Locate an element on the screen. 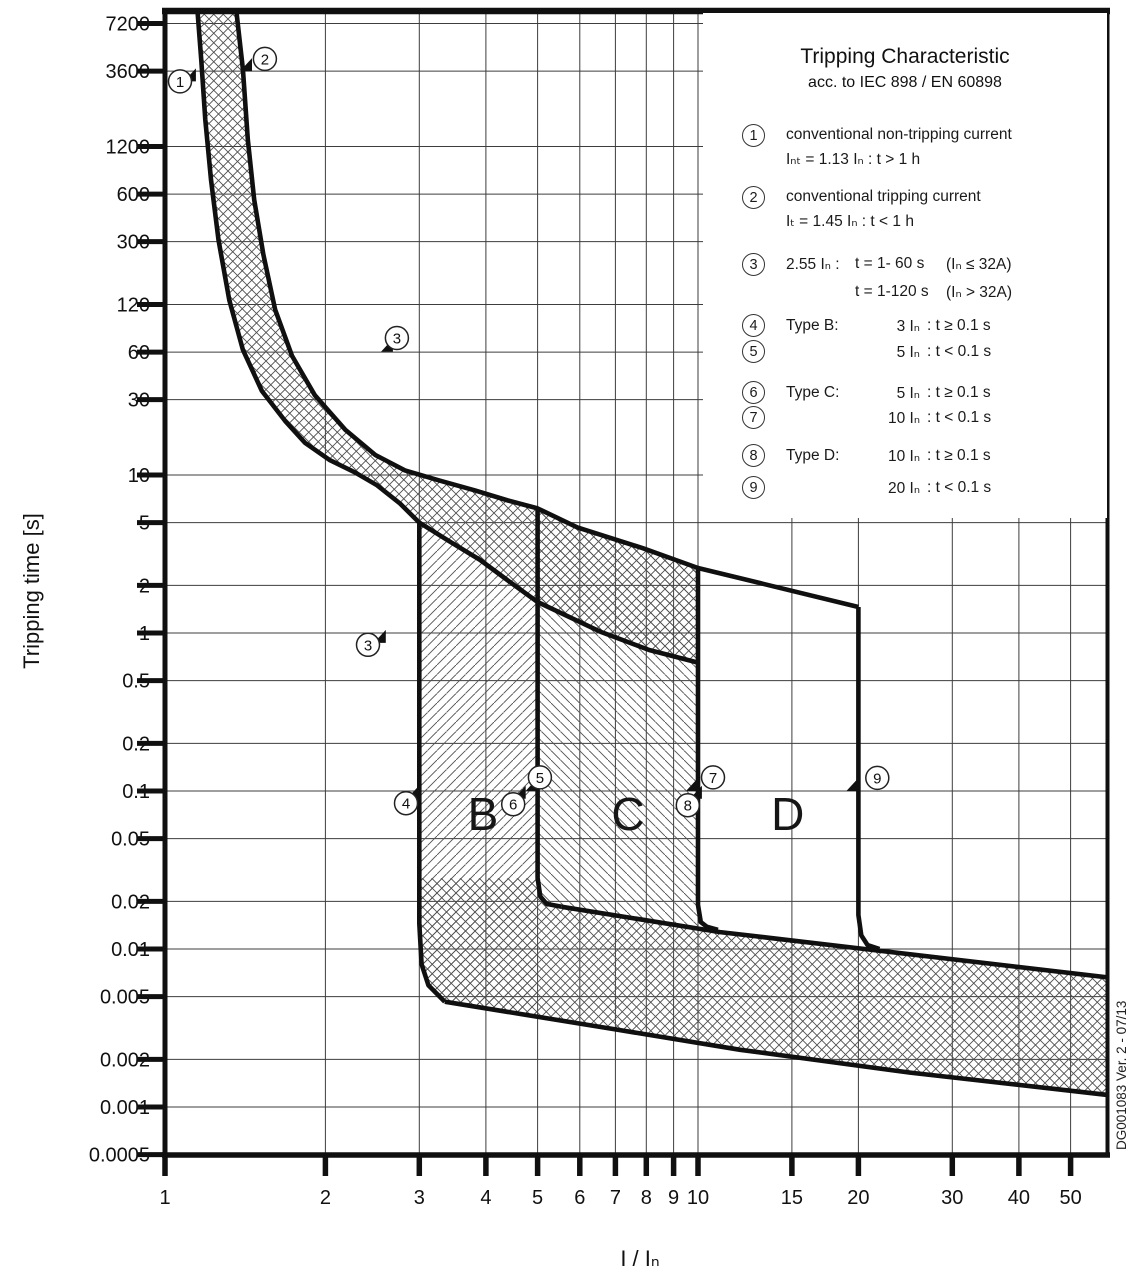  legend-item-number: 2 is located at coordinates (753, 197).